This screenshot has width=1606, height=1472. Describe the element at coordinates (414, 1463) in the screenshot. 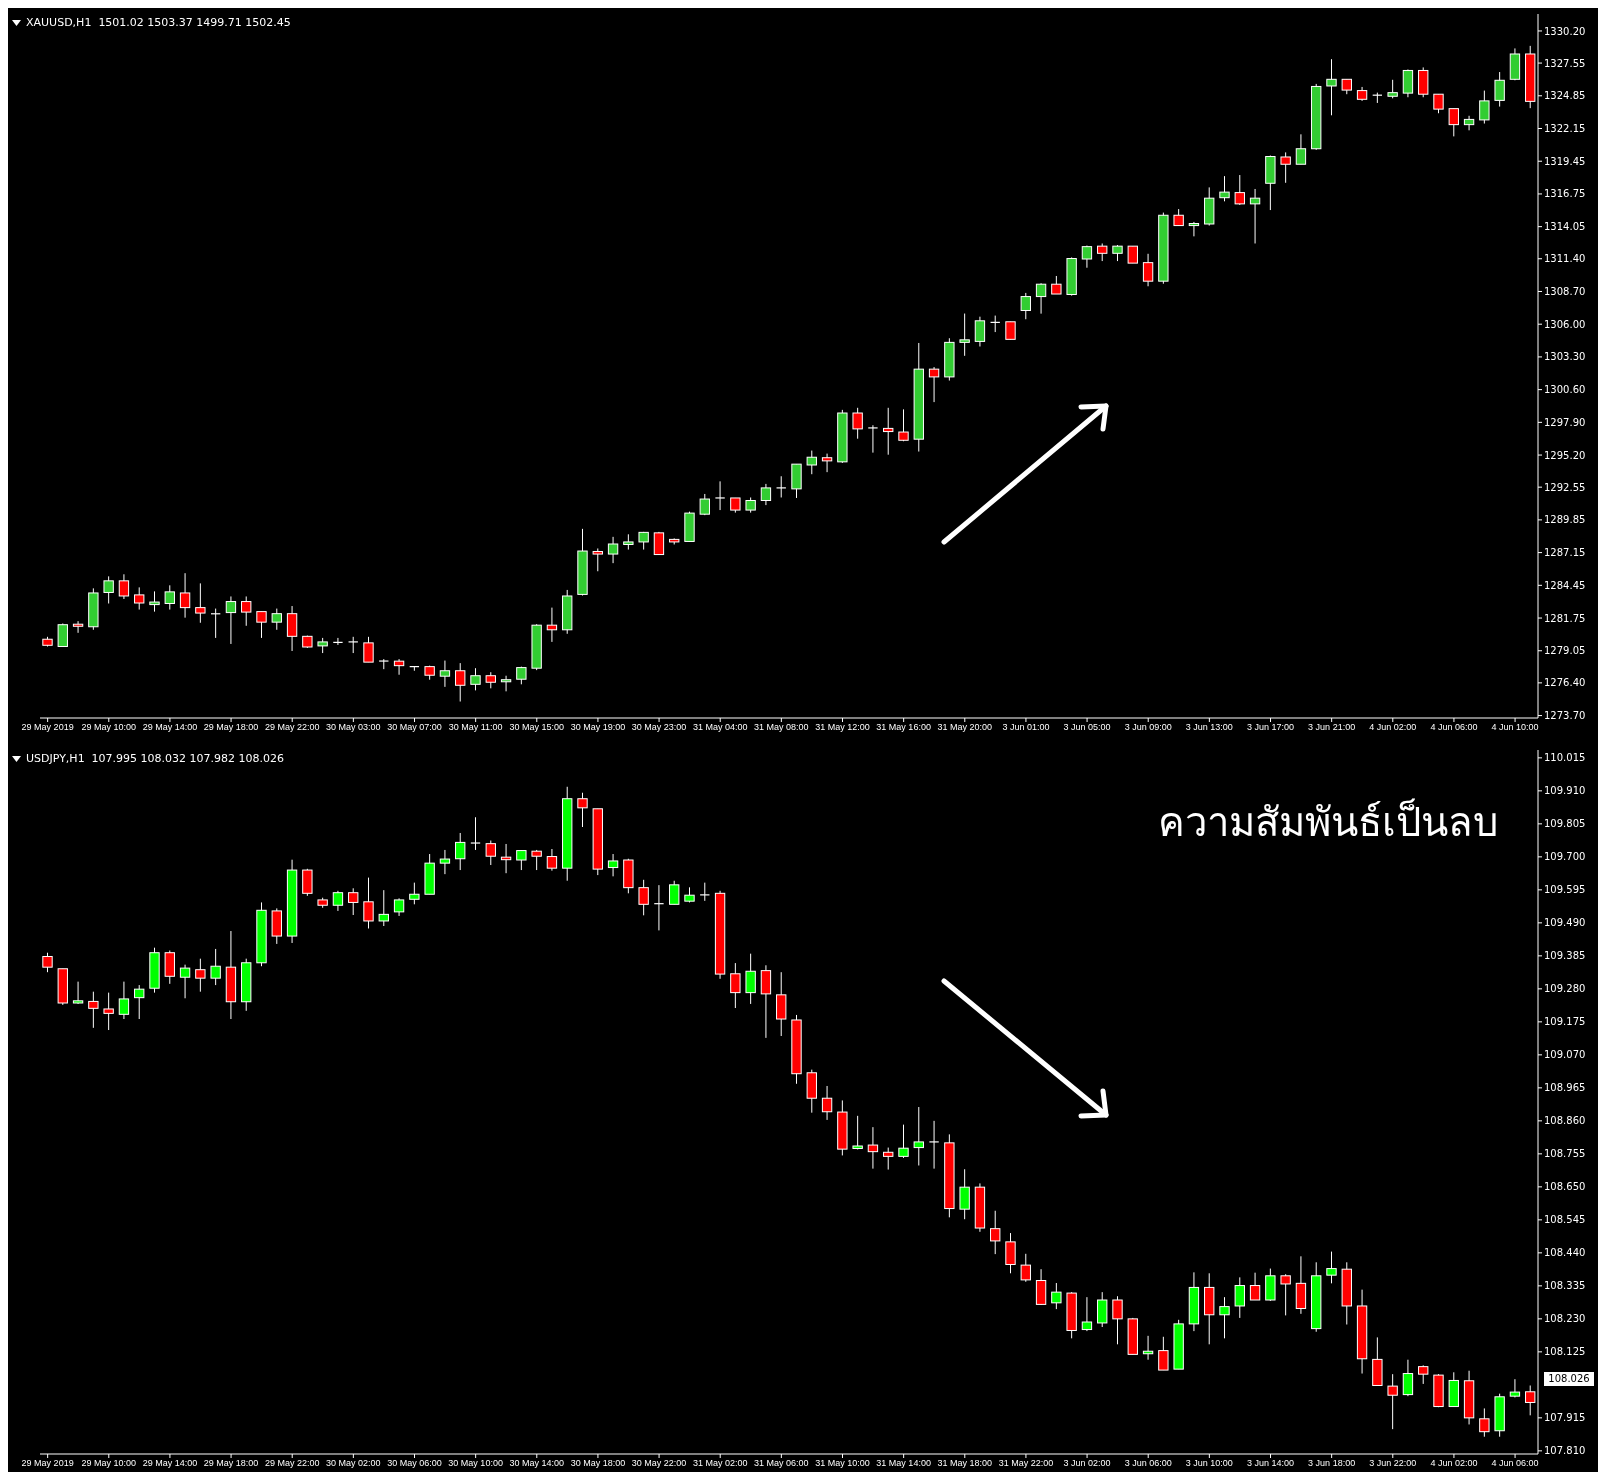

I see `x-tick-label: 30 May 06:00` at that location.